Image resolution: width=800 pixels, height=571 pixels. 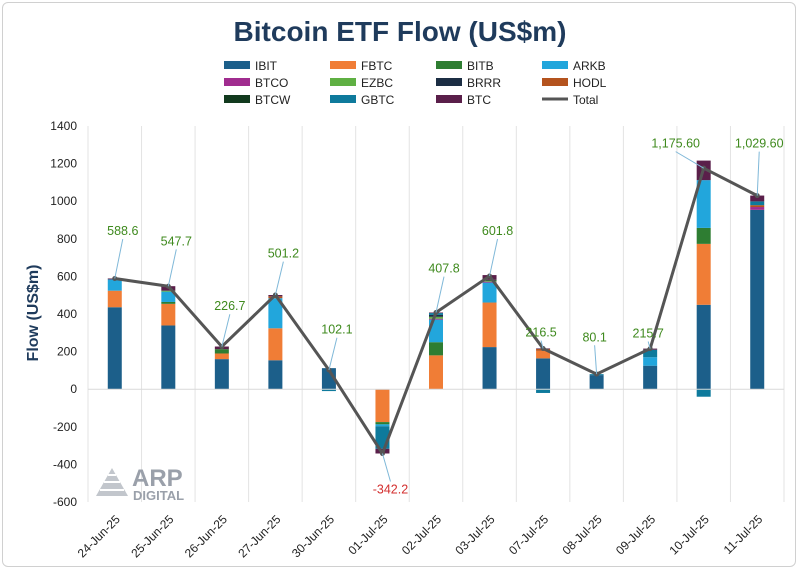 What do you see at coordinates (176, 241) in the screenshot?
I see `total-data-label: 547.7` at bounding box center [176, 241].